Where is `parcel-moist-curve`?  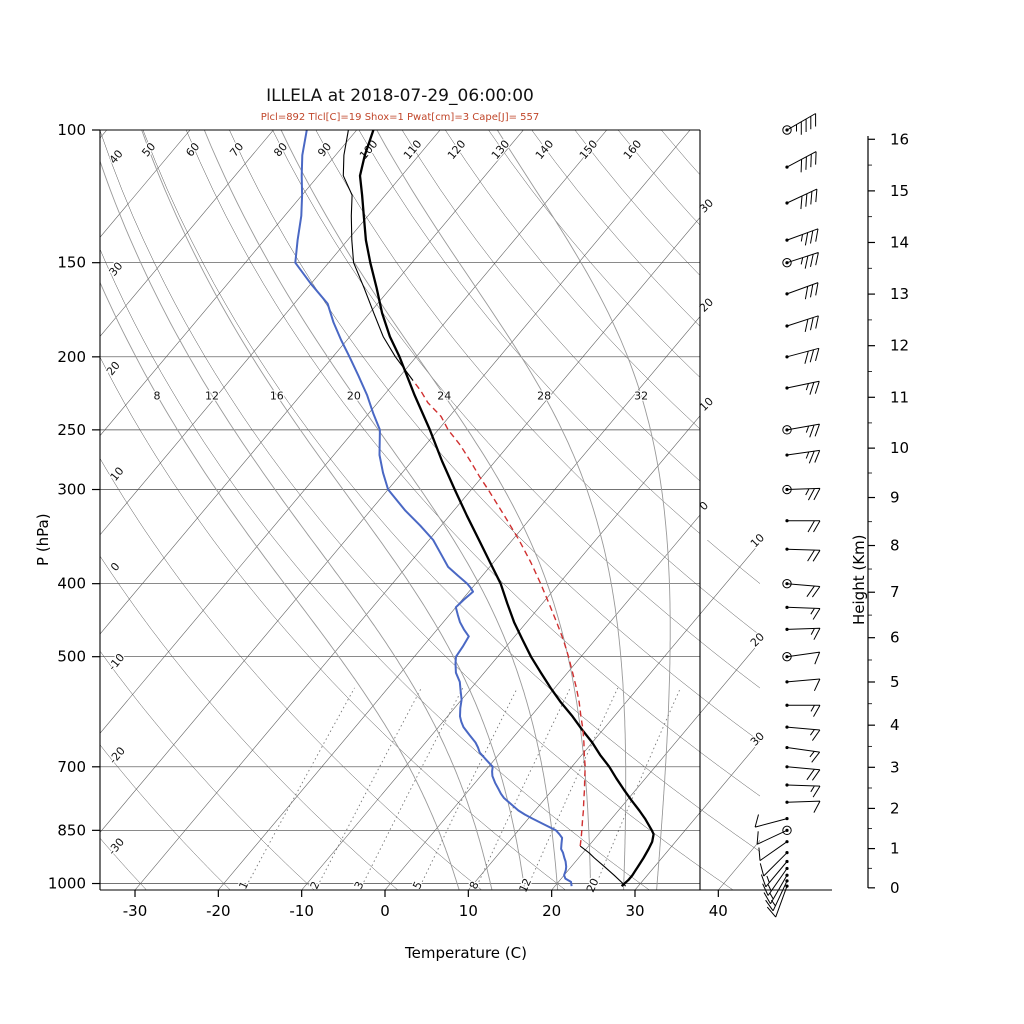 parcel-moist-curve is located at coordinates (499, 613).